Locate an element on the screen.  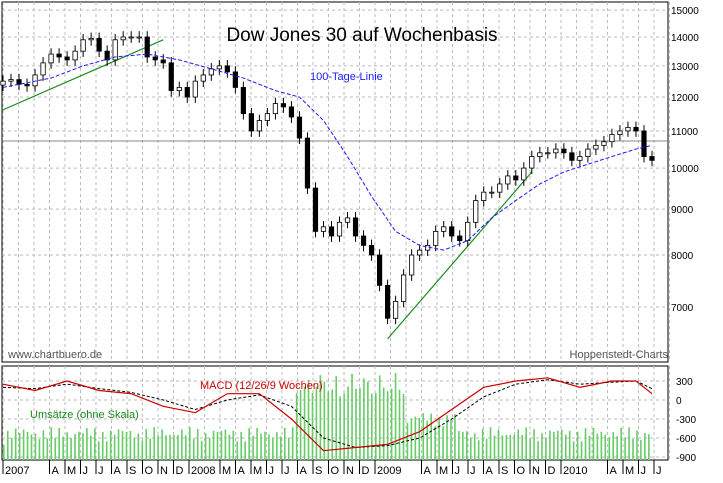
price-tick-label: 9000 is located at coordinates (682, 210).